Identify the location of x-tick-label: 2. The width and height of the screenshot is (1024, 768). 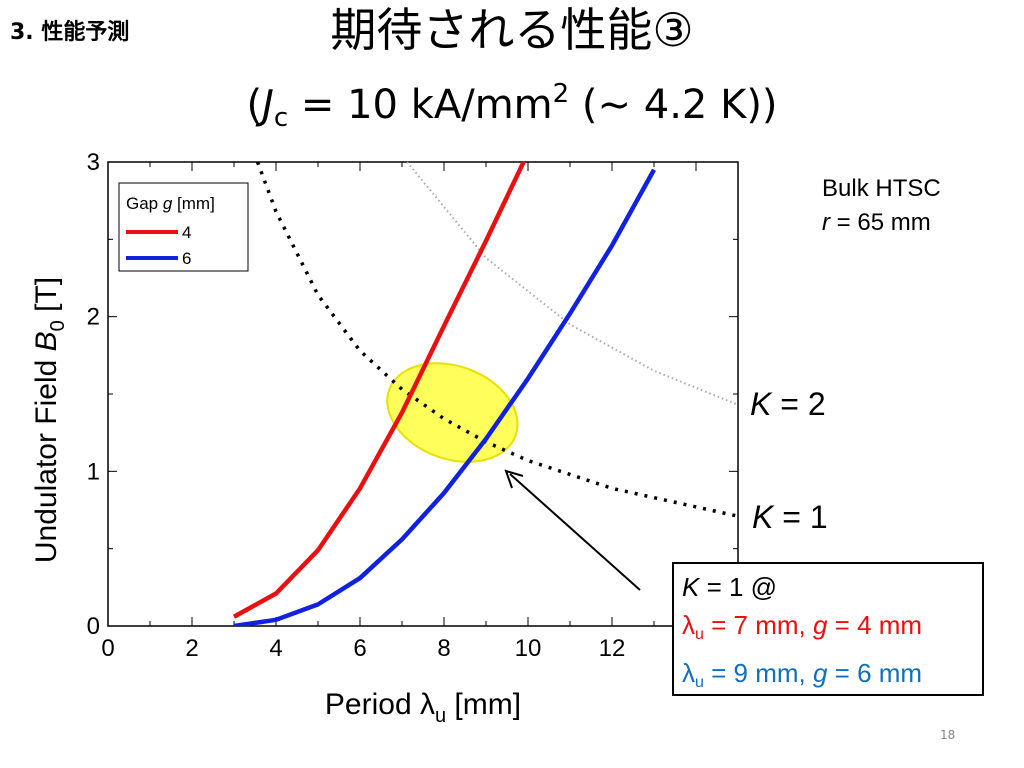
(191, 648).